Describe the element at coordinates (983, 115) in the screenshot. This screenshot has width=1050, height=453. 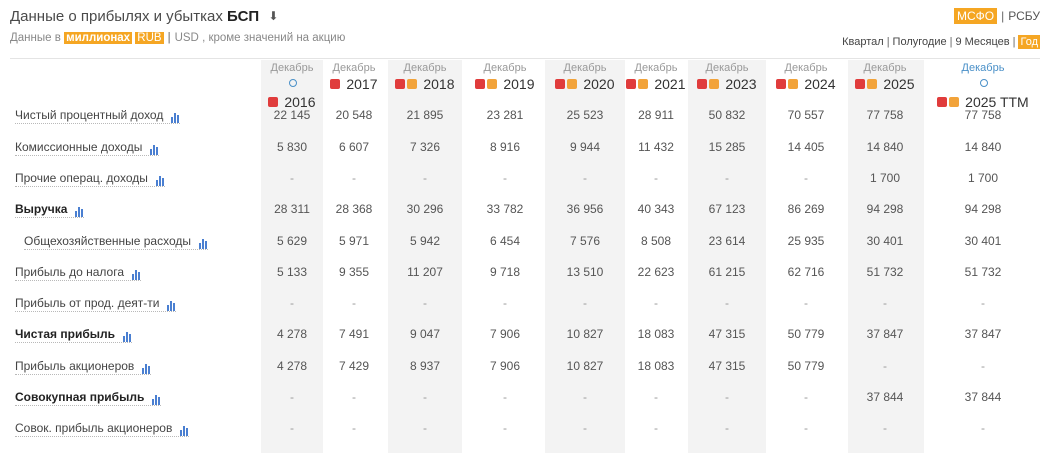
I see `table-cell: 77 758` at that location.